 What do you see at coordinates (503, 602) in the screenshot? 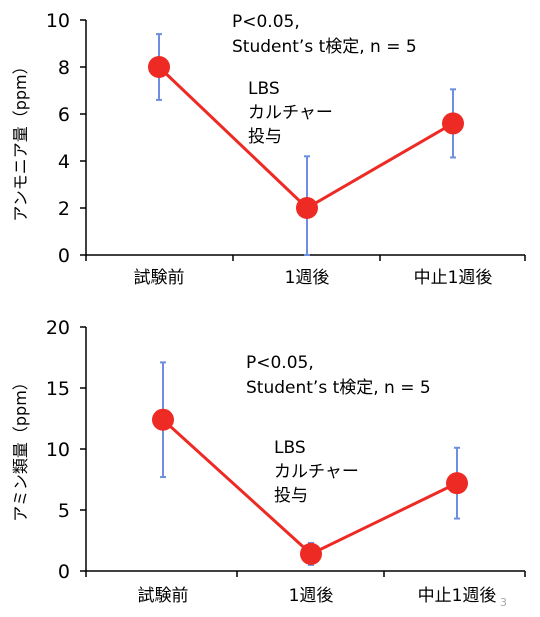
I see `page-number: 3` at bounding box center [503, 602].